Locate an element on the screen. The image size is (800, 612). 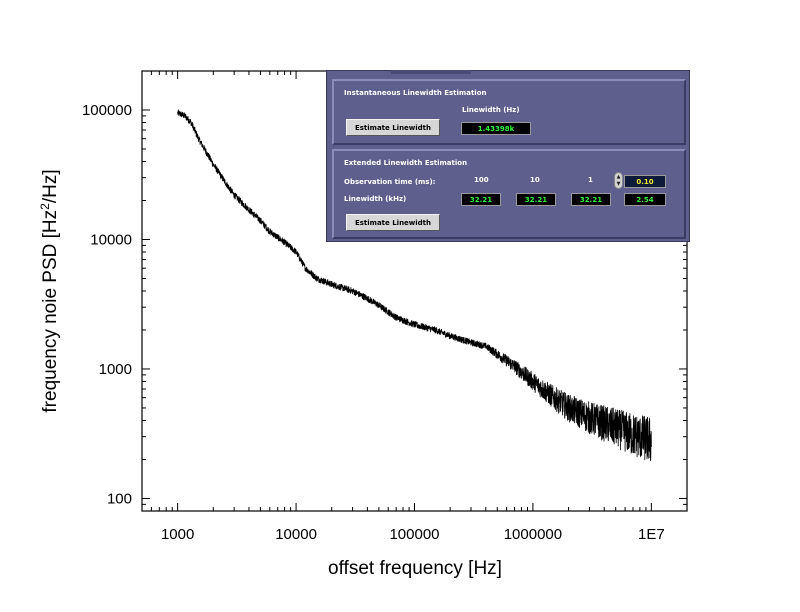
x-tick-label: 1000 is located at coordinates (177, 534).